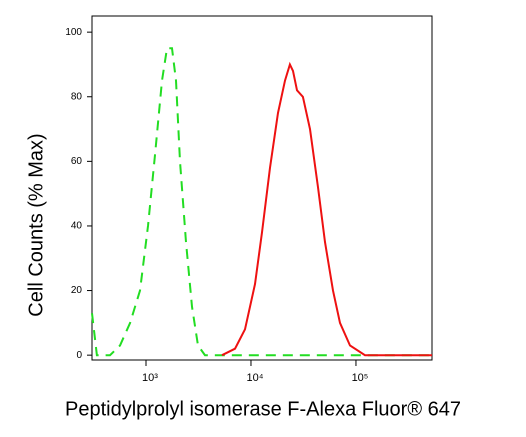  I want to click on y-tick-label: 40, so click(77, 226).